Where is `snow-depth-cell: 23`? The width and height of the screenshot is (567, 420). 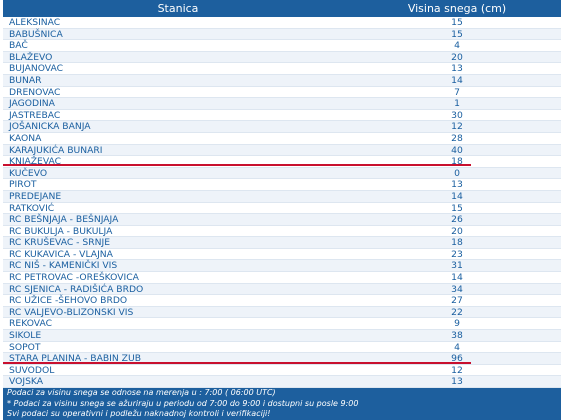
snow-depth-cell: 23 is located at coordinates (457, 254).